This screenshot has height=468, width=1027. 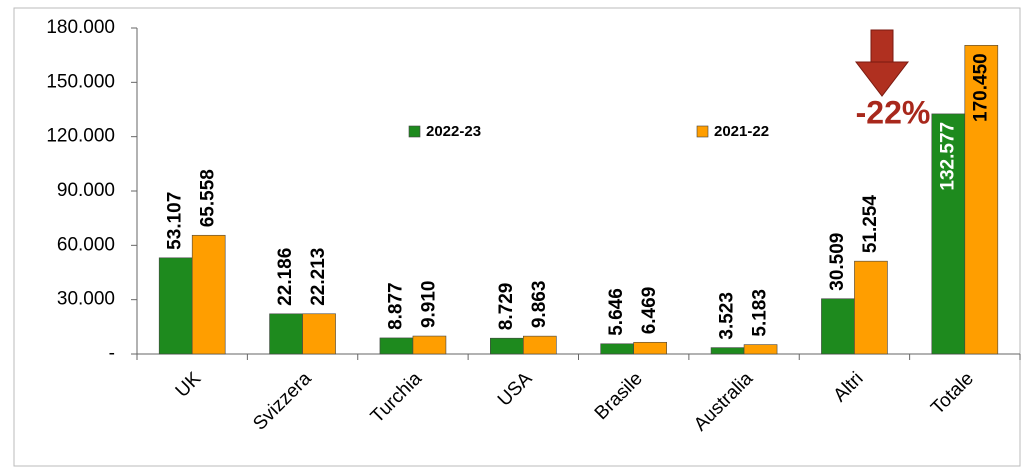 What do you see at coordinates (741, 131) in the screenshot?
I see `legend-label: 2021-22` at bounding box center [741, 131].